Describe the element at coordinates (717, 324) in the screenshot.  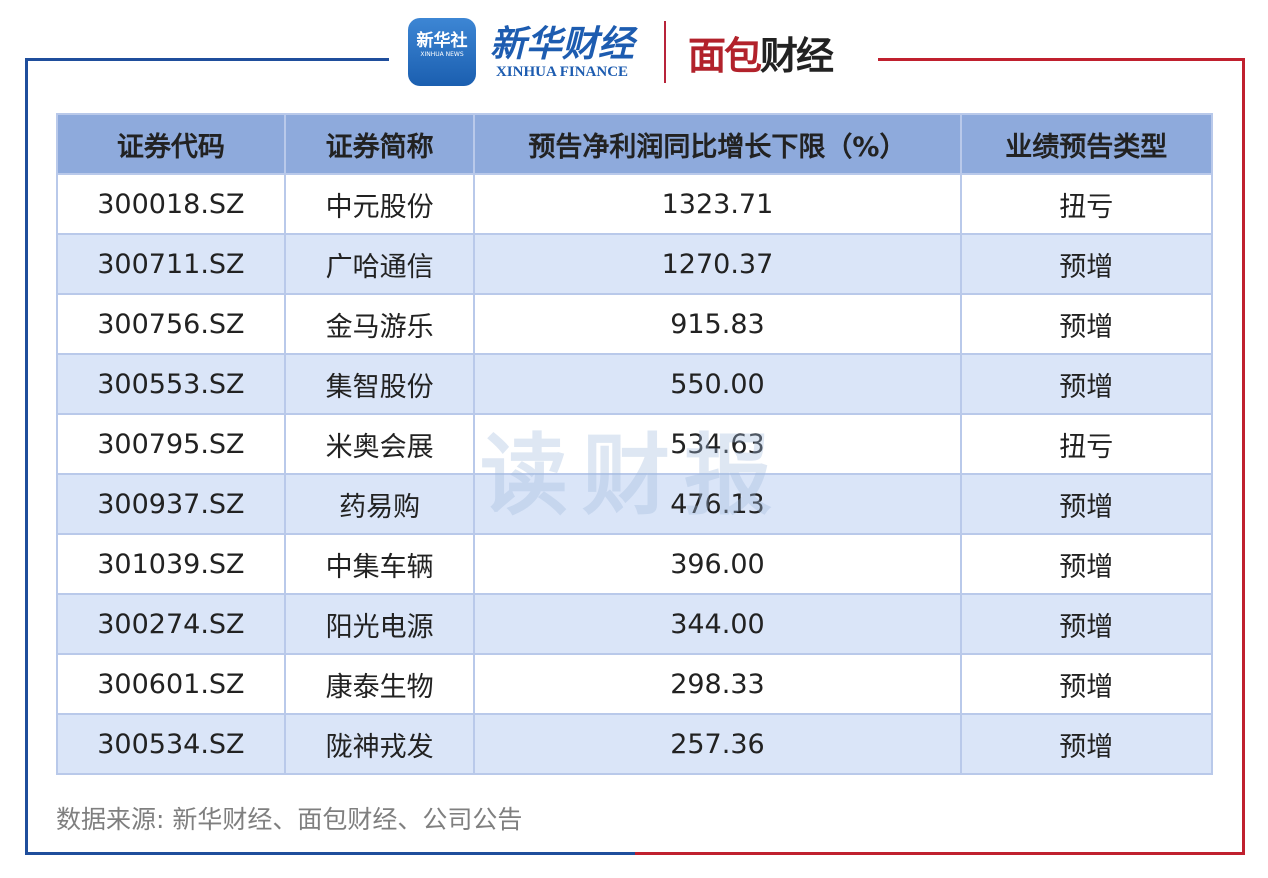
I see `cell-growth: 915.83` at that location.